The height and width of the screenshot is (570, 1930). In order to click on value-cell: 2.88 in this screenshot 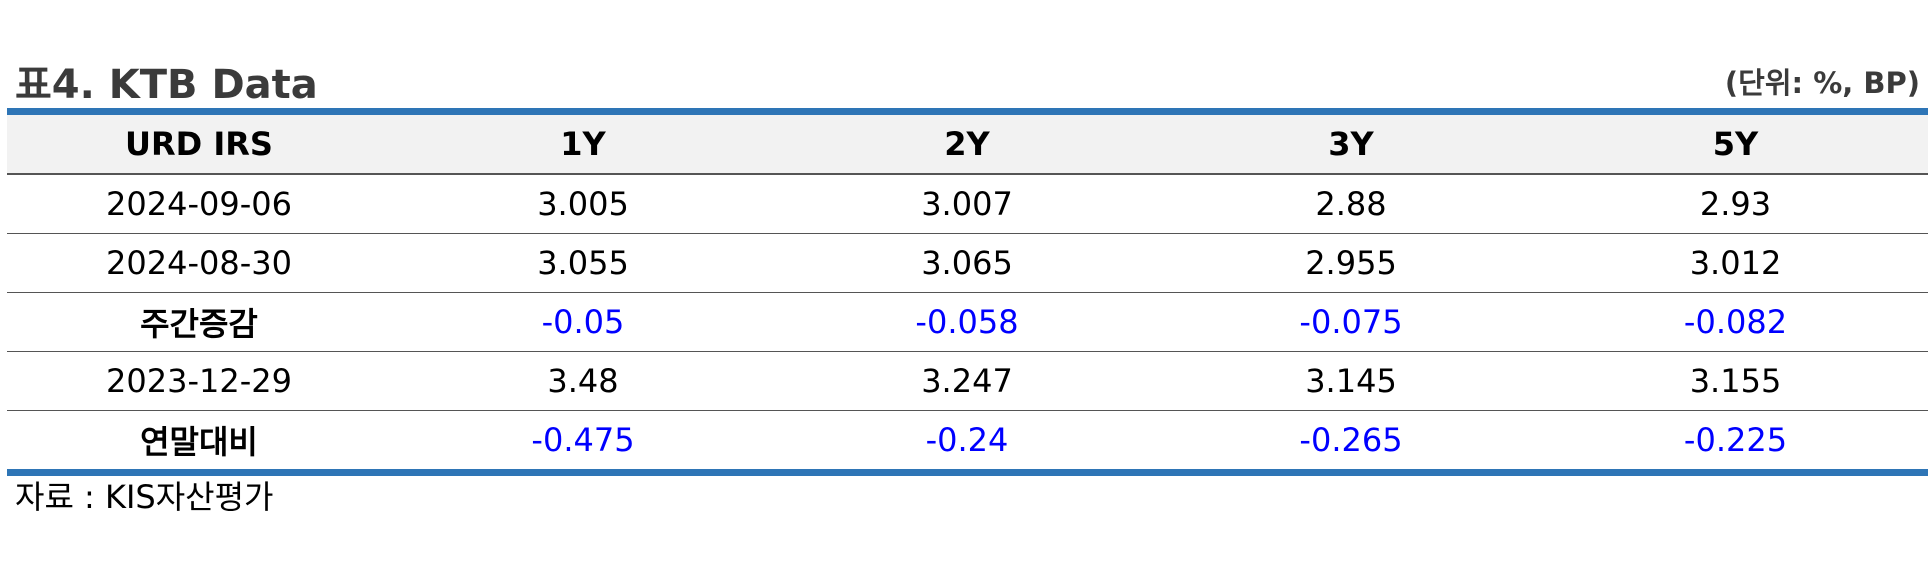, I will do `click(1351, 204)`.